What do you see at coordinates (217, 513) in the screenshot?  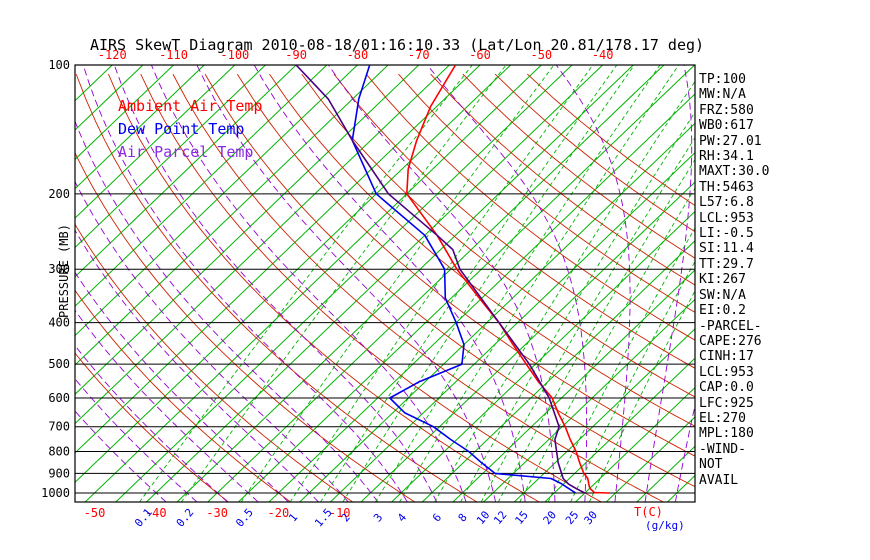 I see `bottom-temp-tick-label: -30` at bounding box center [217, 513].